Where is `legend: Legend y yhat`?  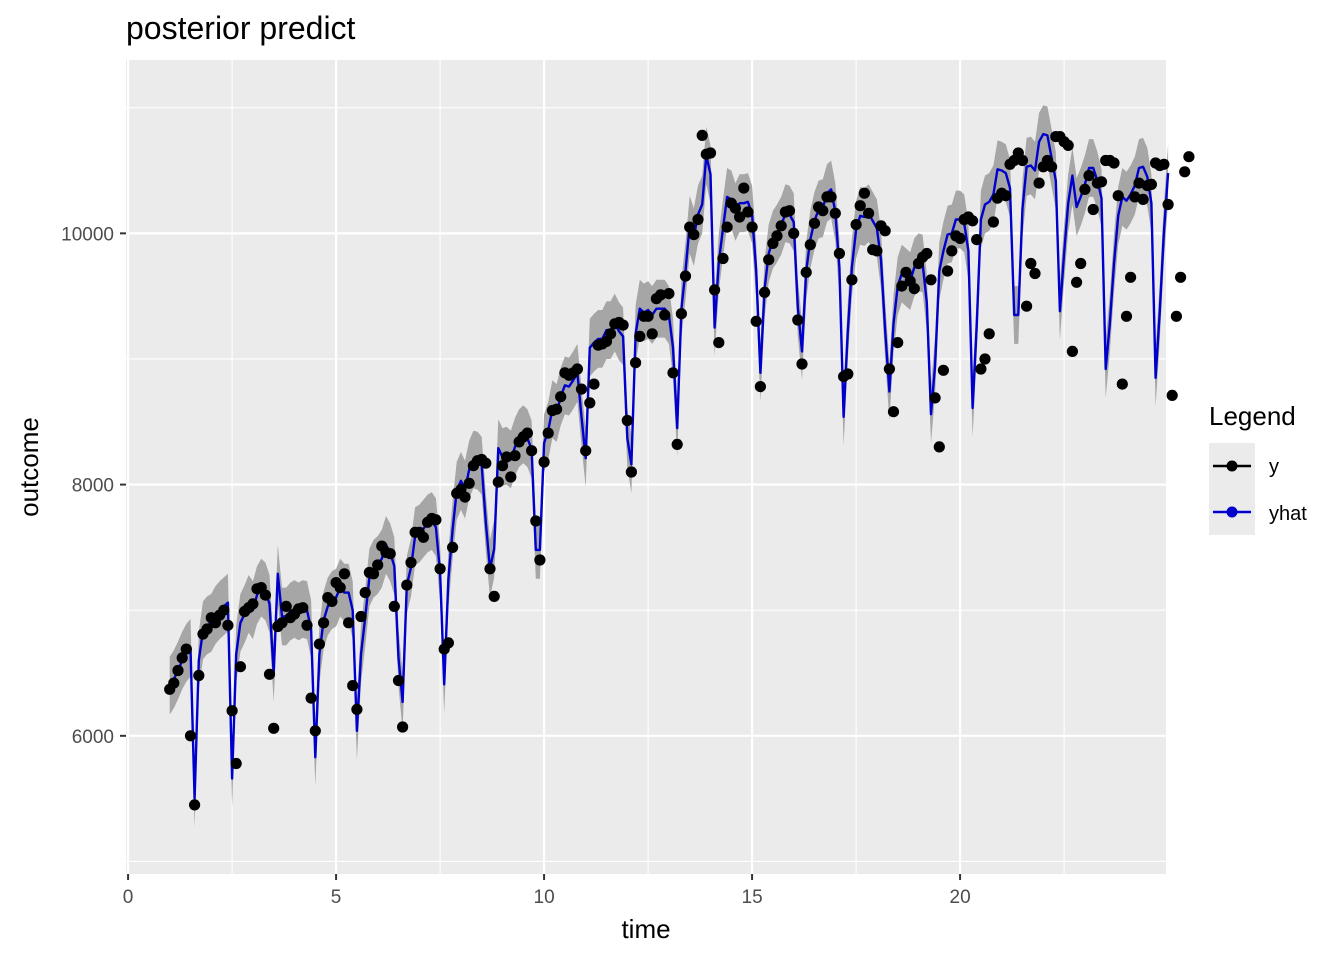 legend: Legend y yhat is located at coordinates (1258, 468).